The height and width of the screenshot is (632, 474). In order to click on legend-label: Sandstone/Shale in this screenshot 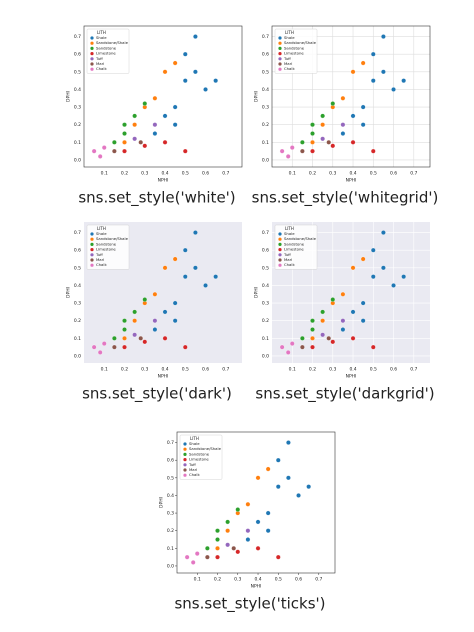, I will do `click(112, 238)`.